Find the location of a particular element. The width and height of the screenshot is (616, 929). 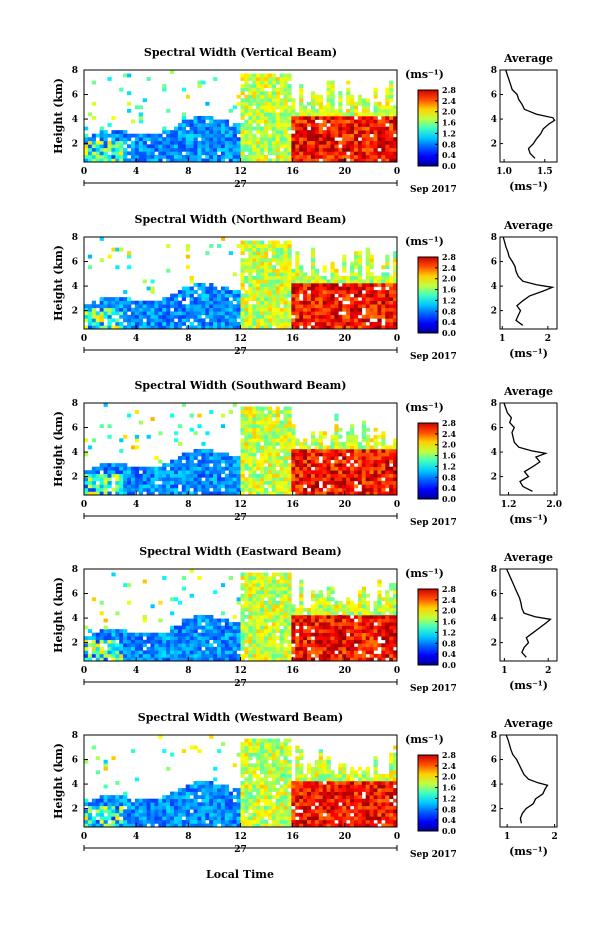

average-y-tick-label: 4 is located at coordinates (494, 453).